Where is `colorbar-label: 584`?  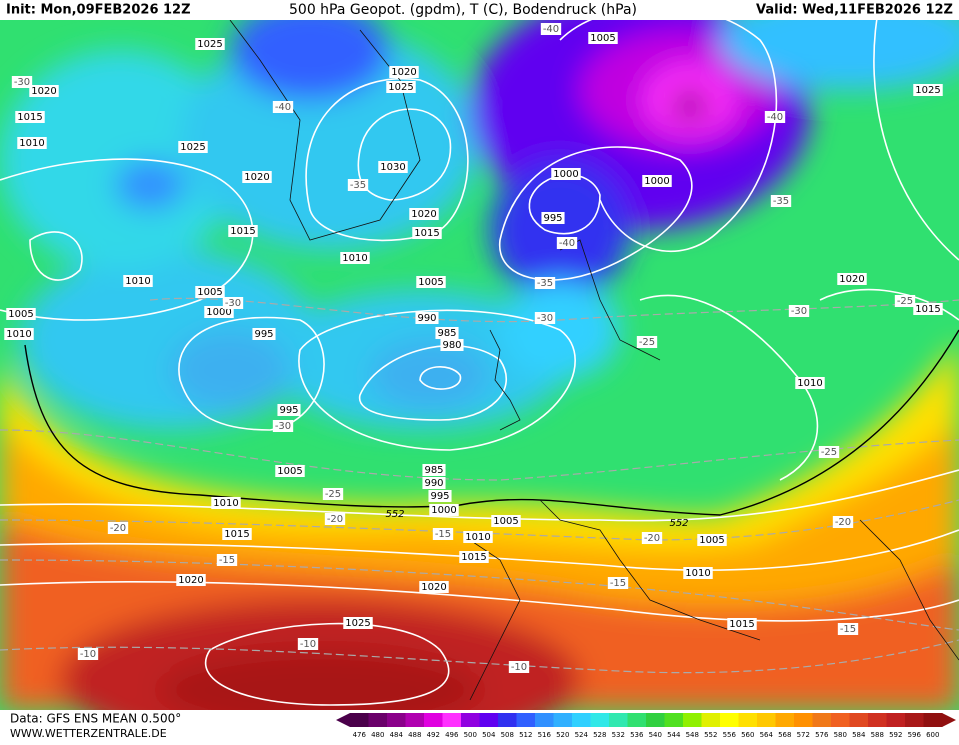 colorbar-label: 584 is located at coordinates (859, 735).